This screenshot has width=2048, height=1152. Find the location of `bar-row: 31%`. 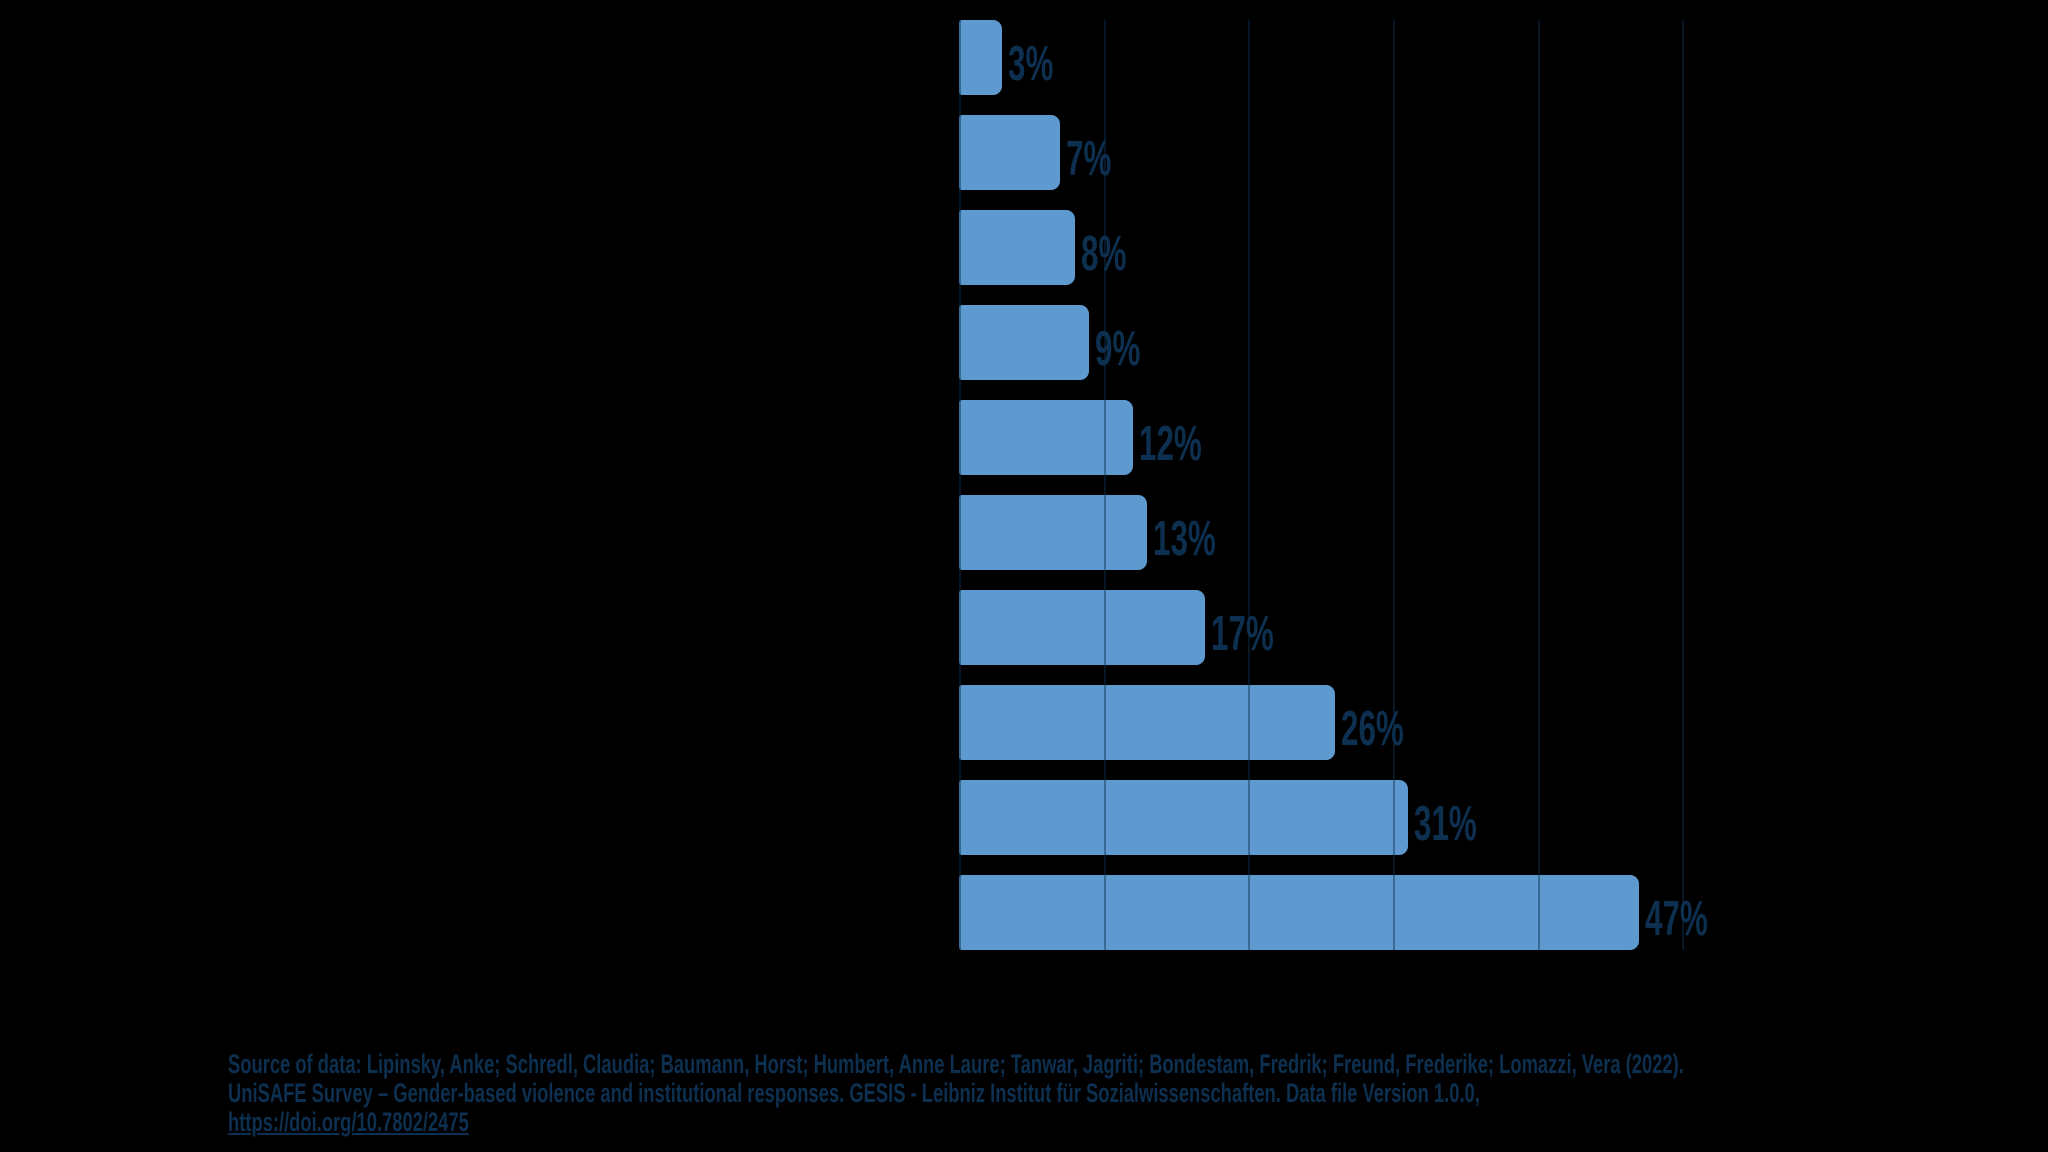

bar-row: 31% is located at coordinates (1235, 817).